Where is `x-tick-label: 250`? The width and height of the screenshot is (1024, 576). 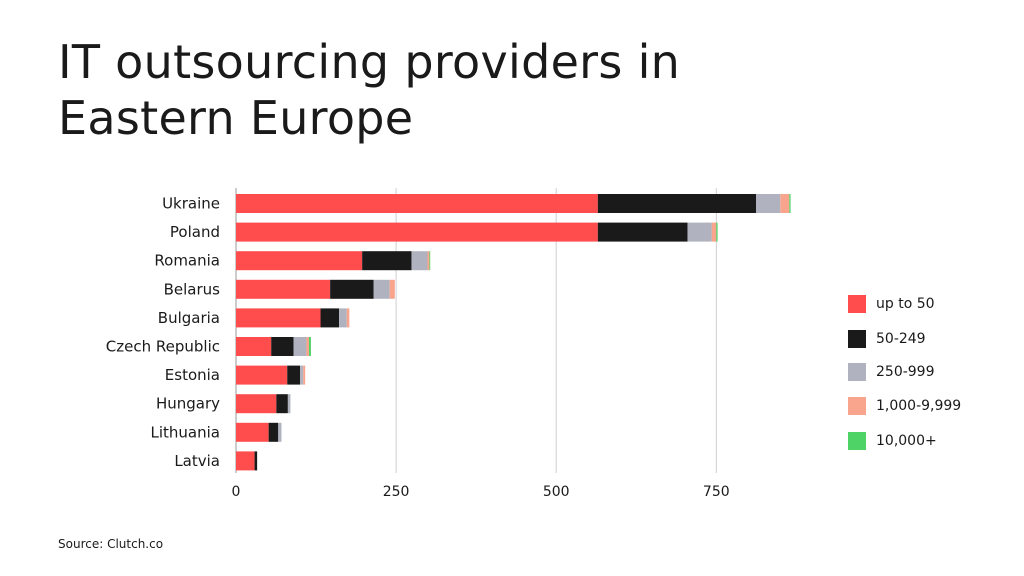 x-tick-label: 250 is located at coordinates (396, 492).